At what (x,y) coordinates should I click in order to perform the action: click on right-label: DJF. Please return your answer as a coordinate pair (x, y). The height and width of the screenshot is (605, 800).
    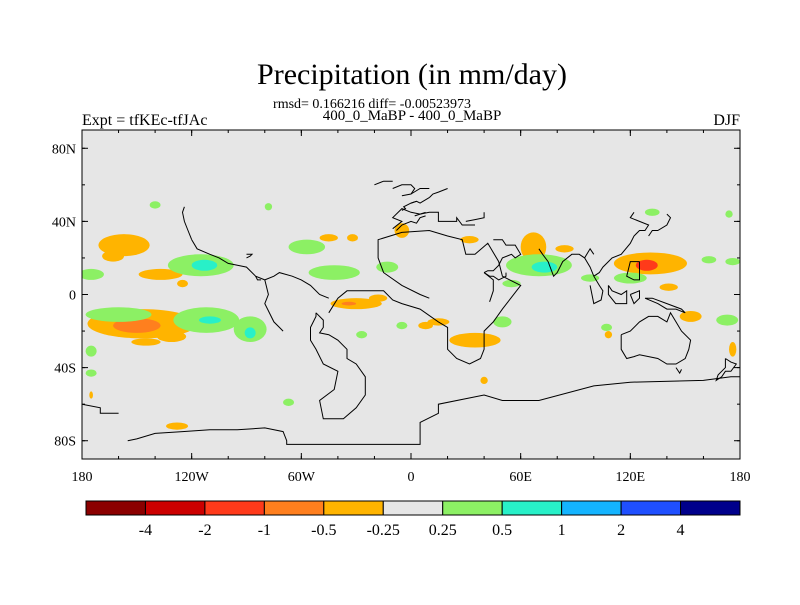
    Looking at the image, I should click on (726, 120).